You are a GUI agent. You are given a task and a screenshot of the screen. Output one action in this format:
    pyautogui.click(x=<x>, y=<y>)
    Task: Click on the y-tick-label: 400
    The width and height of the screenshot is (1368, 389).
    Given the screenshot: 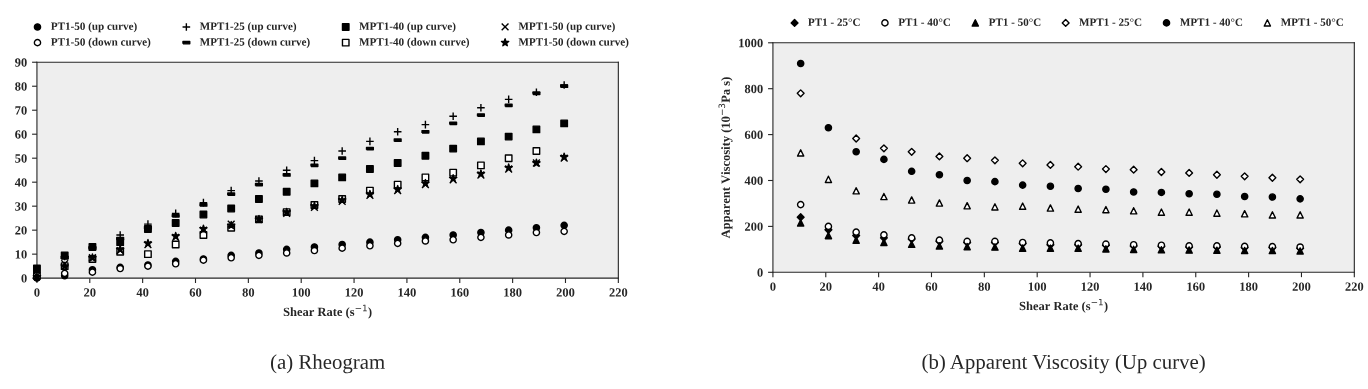 What is the action you would take?
    pyautogui.click(x=753, y=180)
    